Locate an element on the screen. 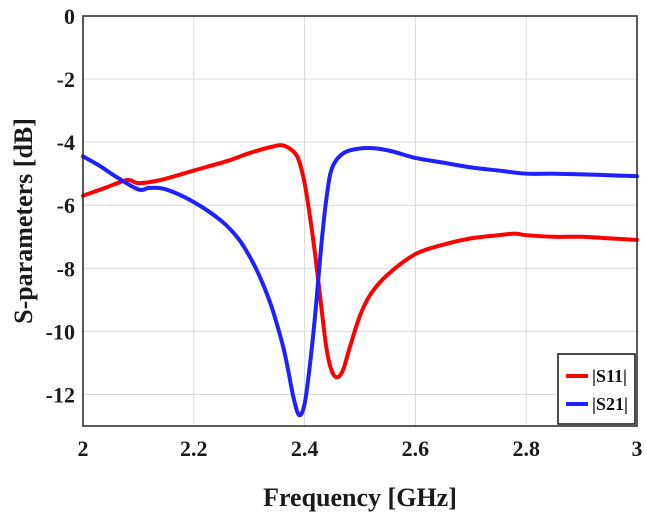  y-tick-label: -6 is located at coordinates (66, 205).